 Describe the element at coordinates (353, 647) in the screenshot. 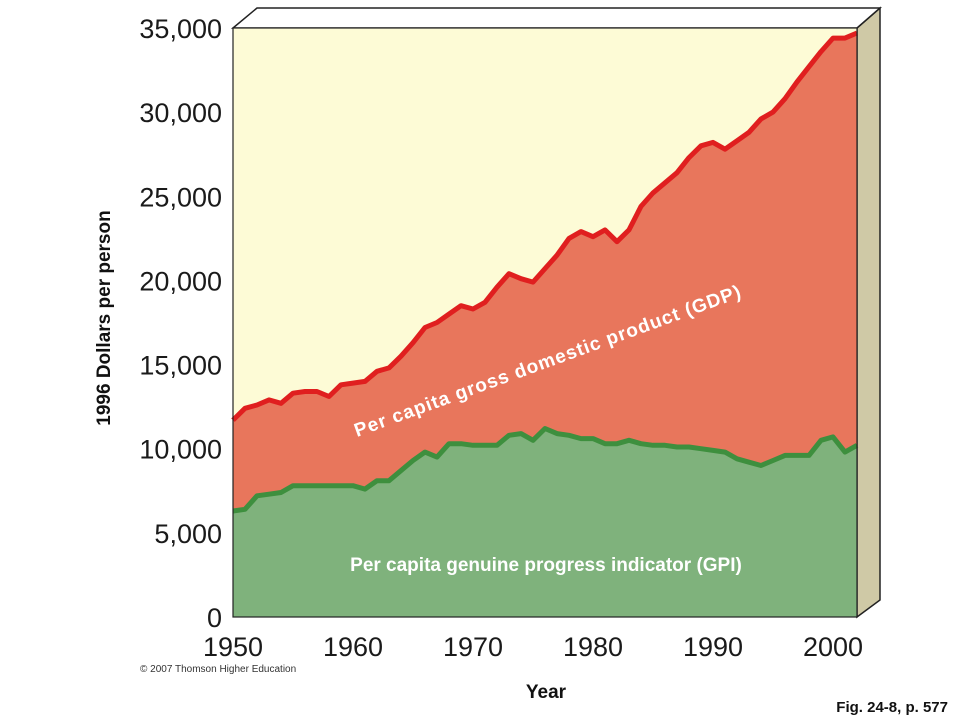

I see `x-tick-label: 1960` at that location.